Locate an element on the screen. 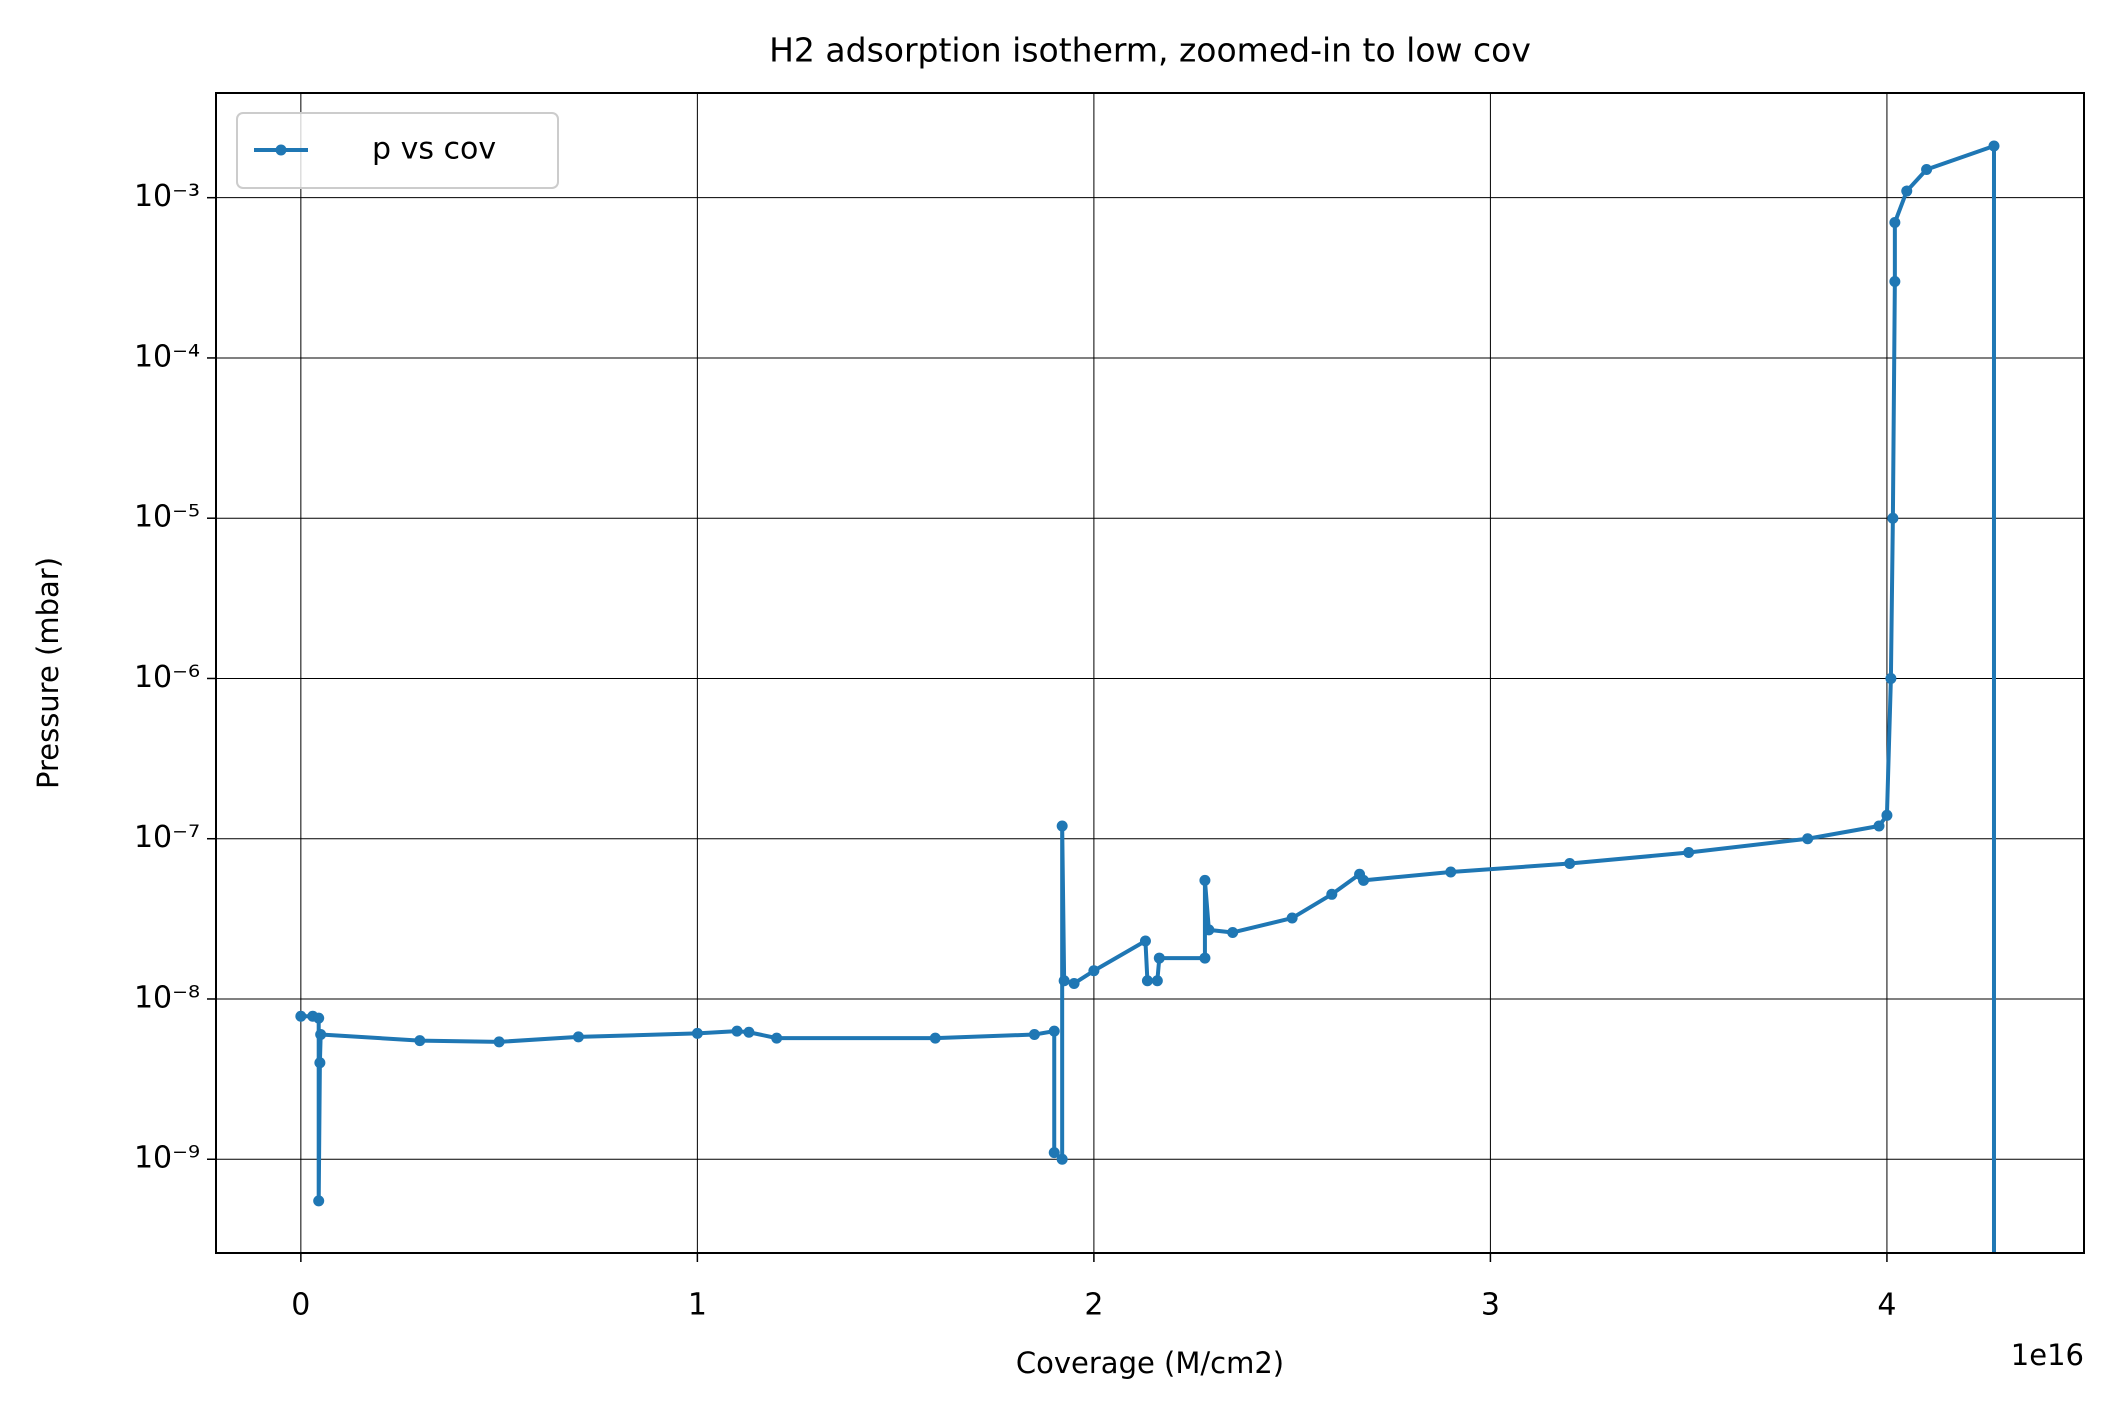 This screenshot has height=1407, width=2104. x-tick-label: 1 is located at coordinates (697, 1305).